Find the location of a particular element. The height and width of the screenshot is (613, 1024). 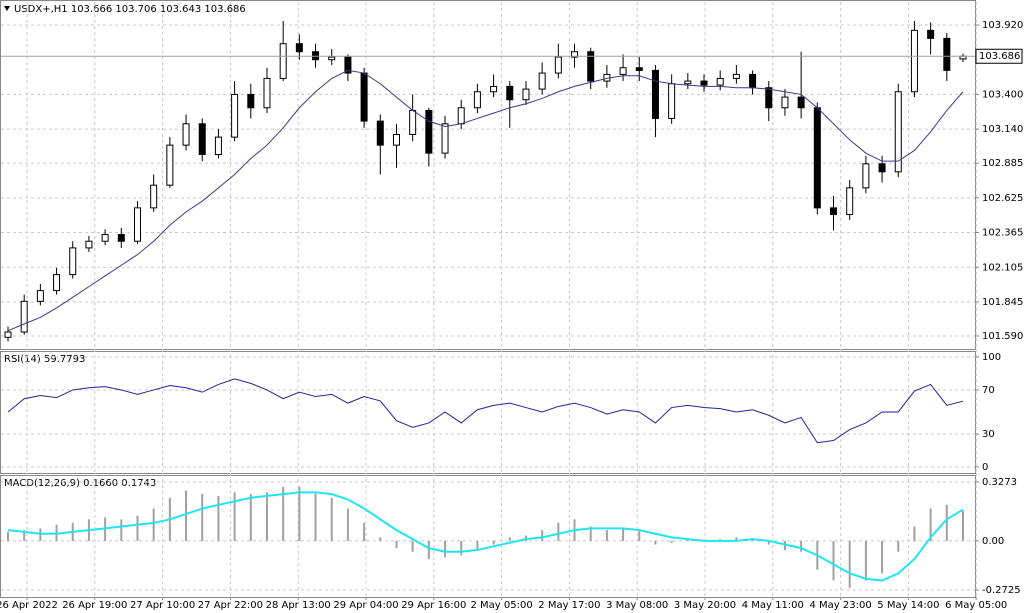

y-tick-label: 30 is located at coordinates (988, 434).